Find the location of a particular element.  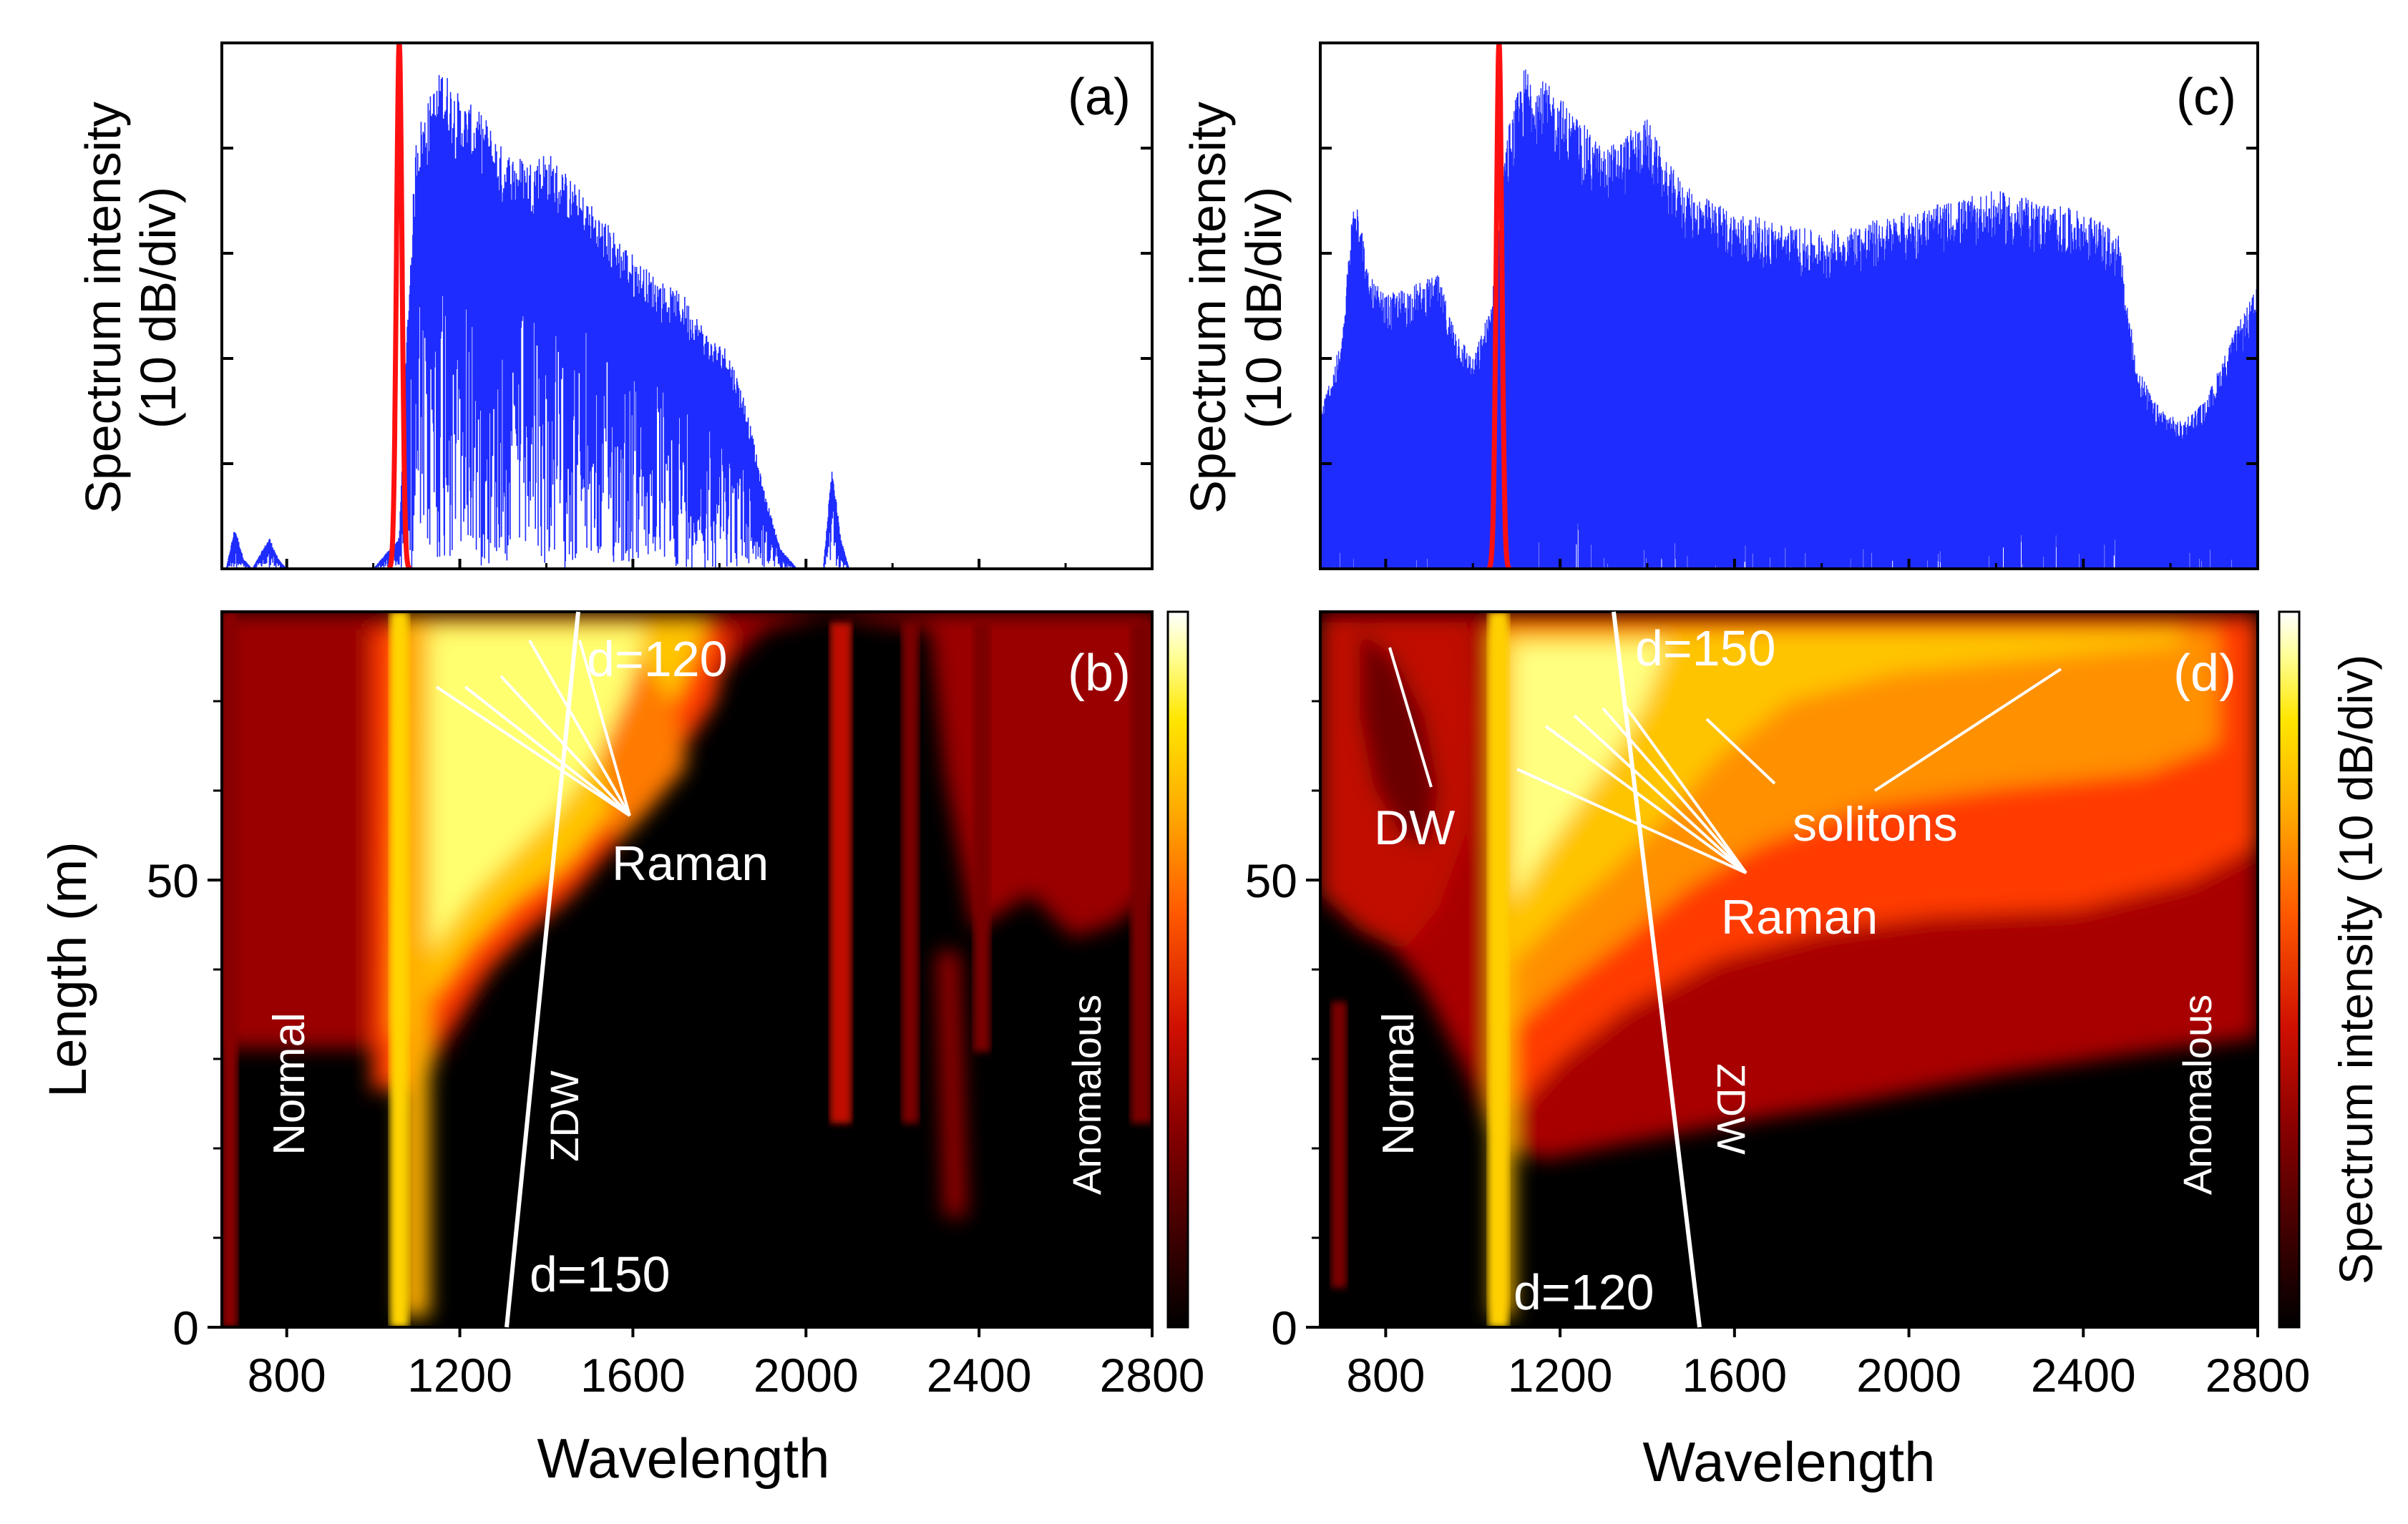

b-d-top-label: d=120 is located at coordinates (657, 659).